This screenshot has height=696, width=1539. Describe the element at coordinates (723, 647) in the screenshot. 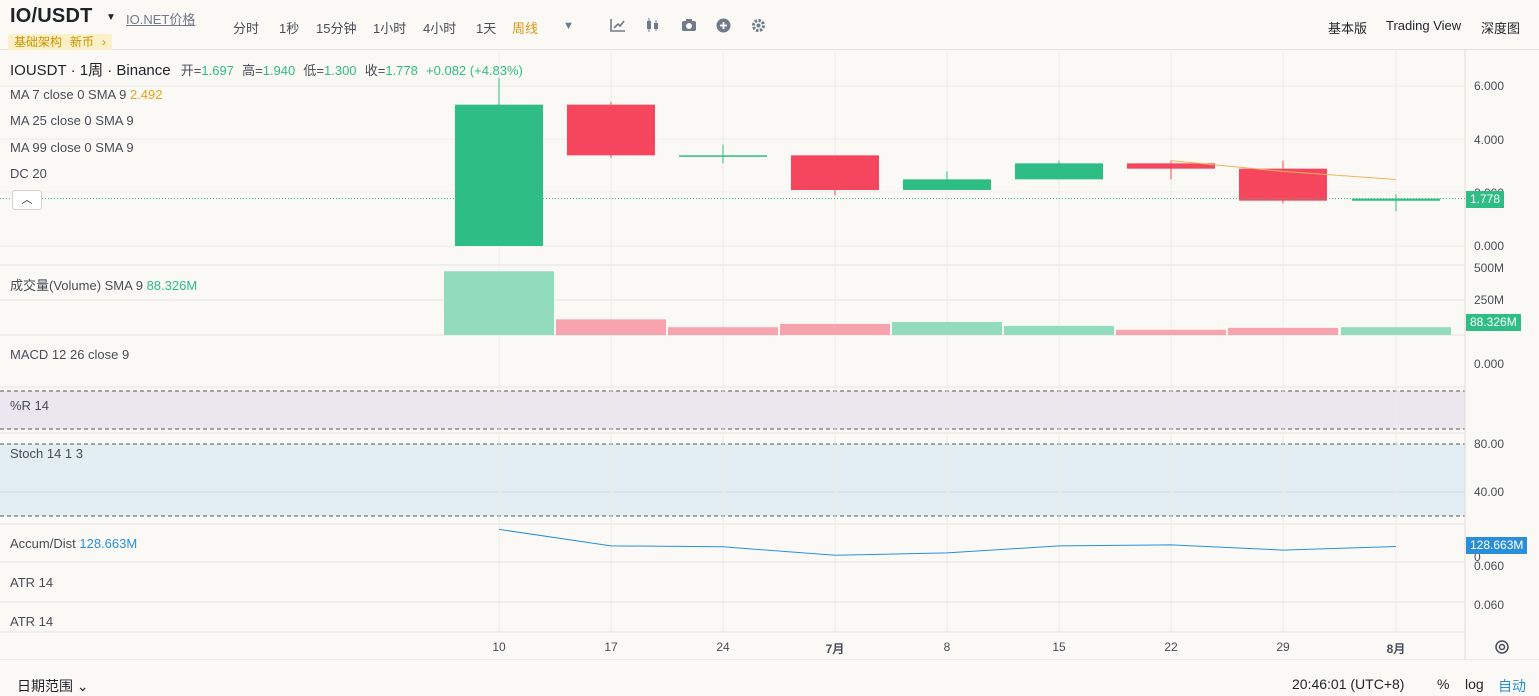

I see `x-tick: 24` at that location.